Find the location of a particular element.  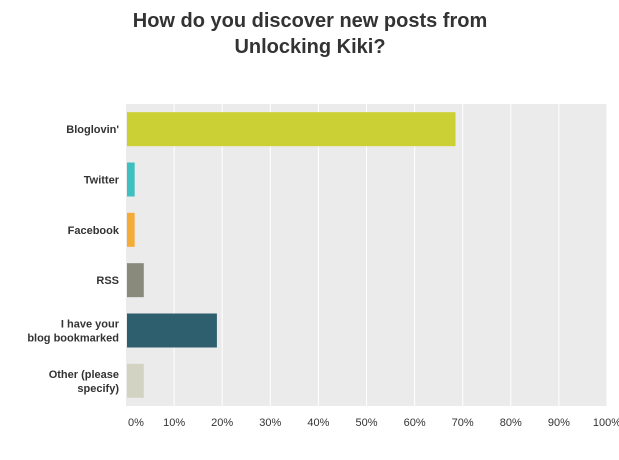

category-label-line: Bloglovin' is located at coordinates (92, 130).